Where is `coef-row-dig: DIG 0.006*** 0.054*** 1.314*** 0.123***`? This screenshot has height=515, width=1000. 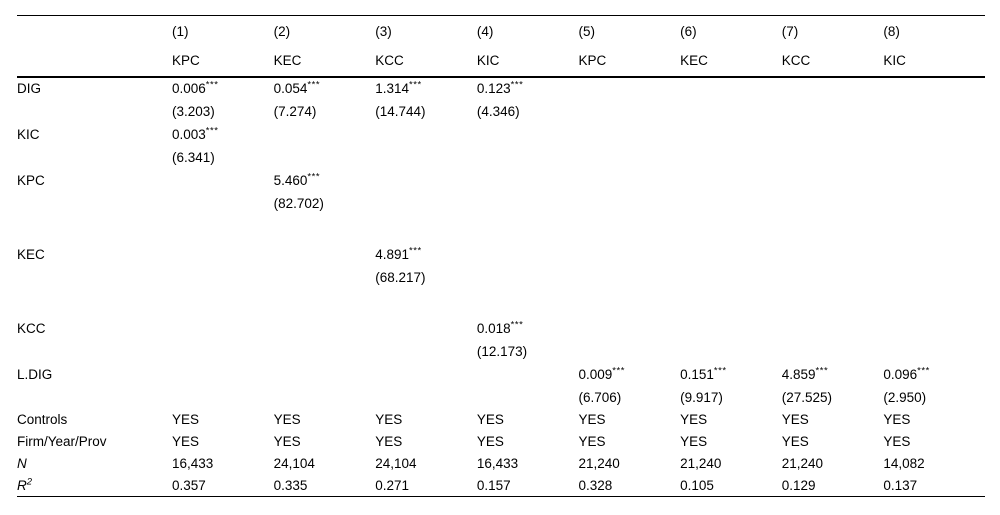 coef-row-dig: DIG 0.006*** 0.054*** 1.314*** 0.123*** is located at coordinates (501, 88).